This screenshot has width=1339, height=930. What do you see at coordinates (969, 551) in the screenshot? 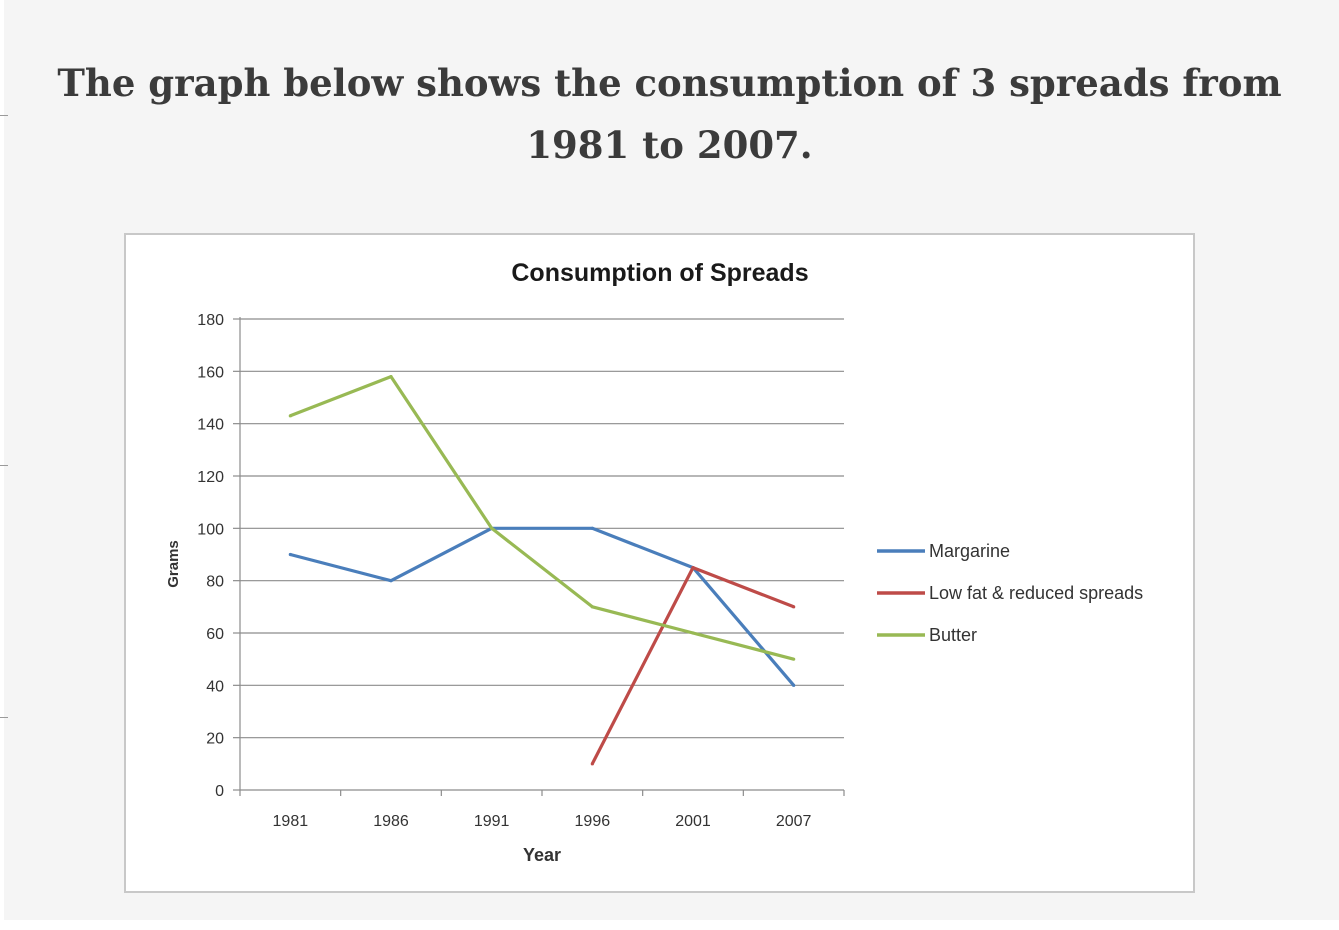
I see `legend-label: Margarine` at bounding box center [969, 551].